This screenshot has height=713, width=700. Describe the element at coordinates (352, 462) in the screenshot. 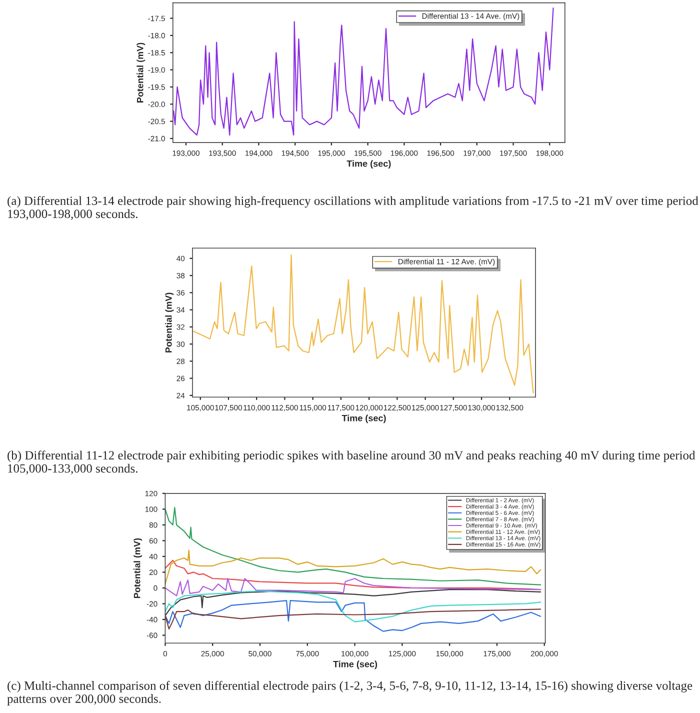

I see `text: (b) Differential 11-12 electrode pair exhibiting periodic spikes with baseline around 30 mV and peaks reaching 40 mV during time period 105,000-133,000 seconds.` at that location.